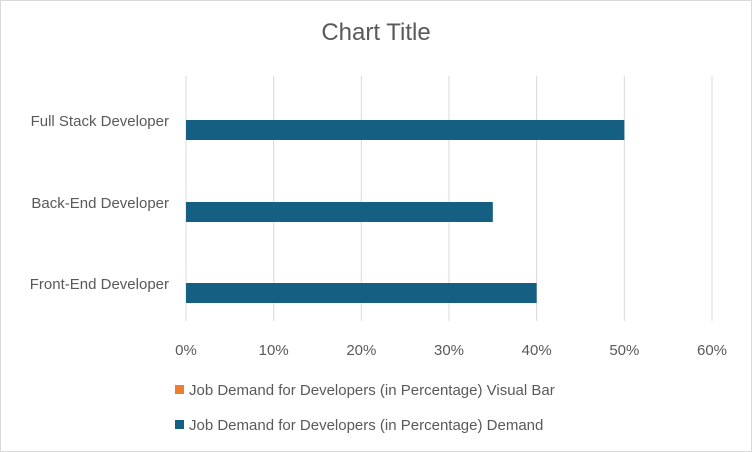 The width and height of the screenshot is (752, 452). Describe the element at coordinates (100, 121) in the screenshot. I see `category-label: Full Stack Developer` at that location.